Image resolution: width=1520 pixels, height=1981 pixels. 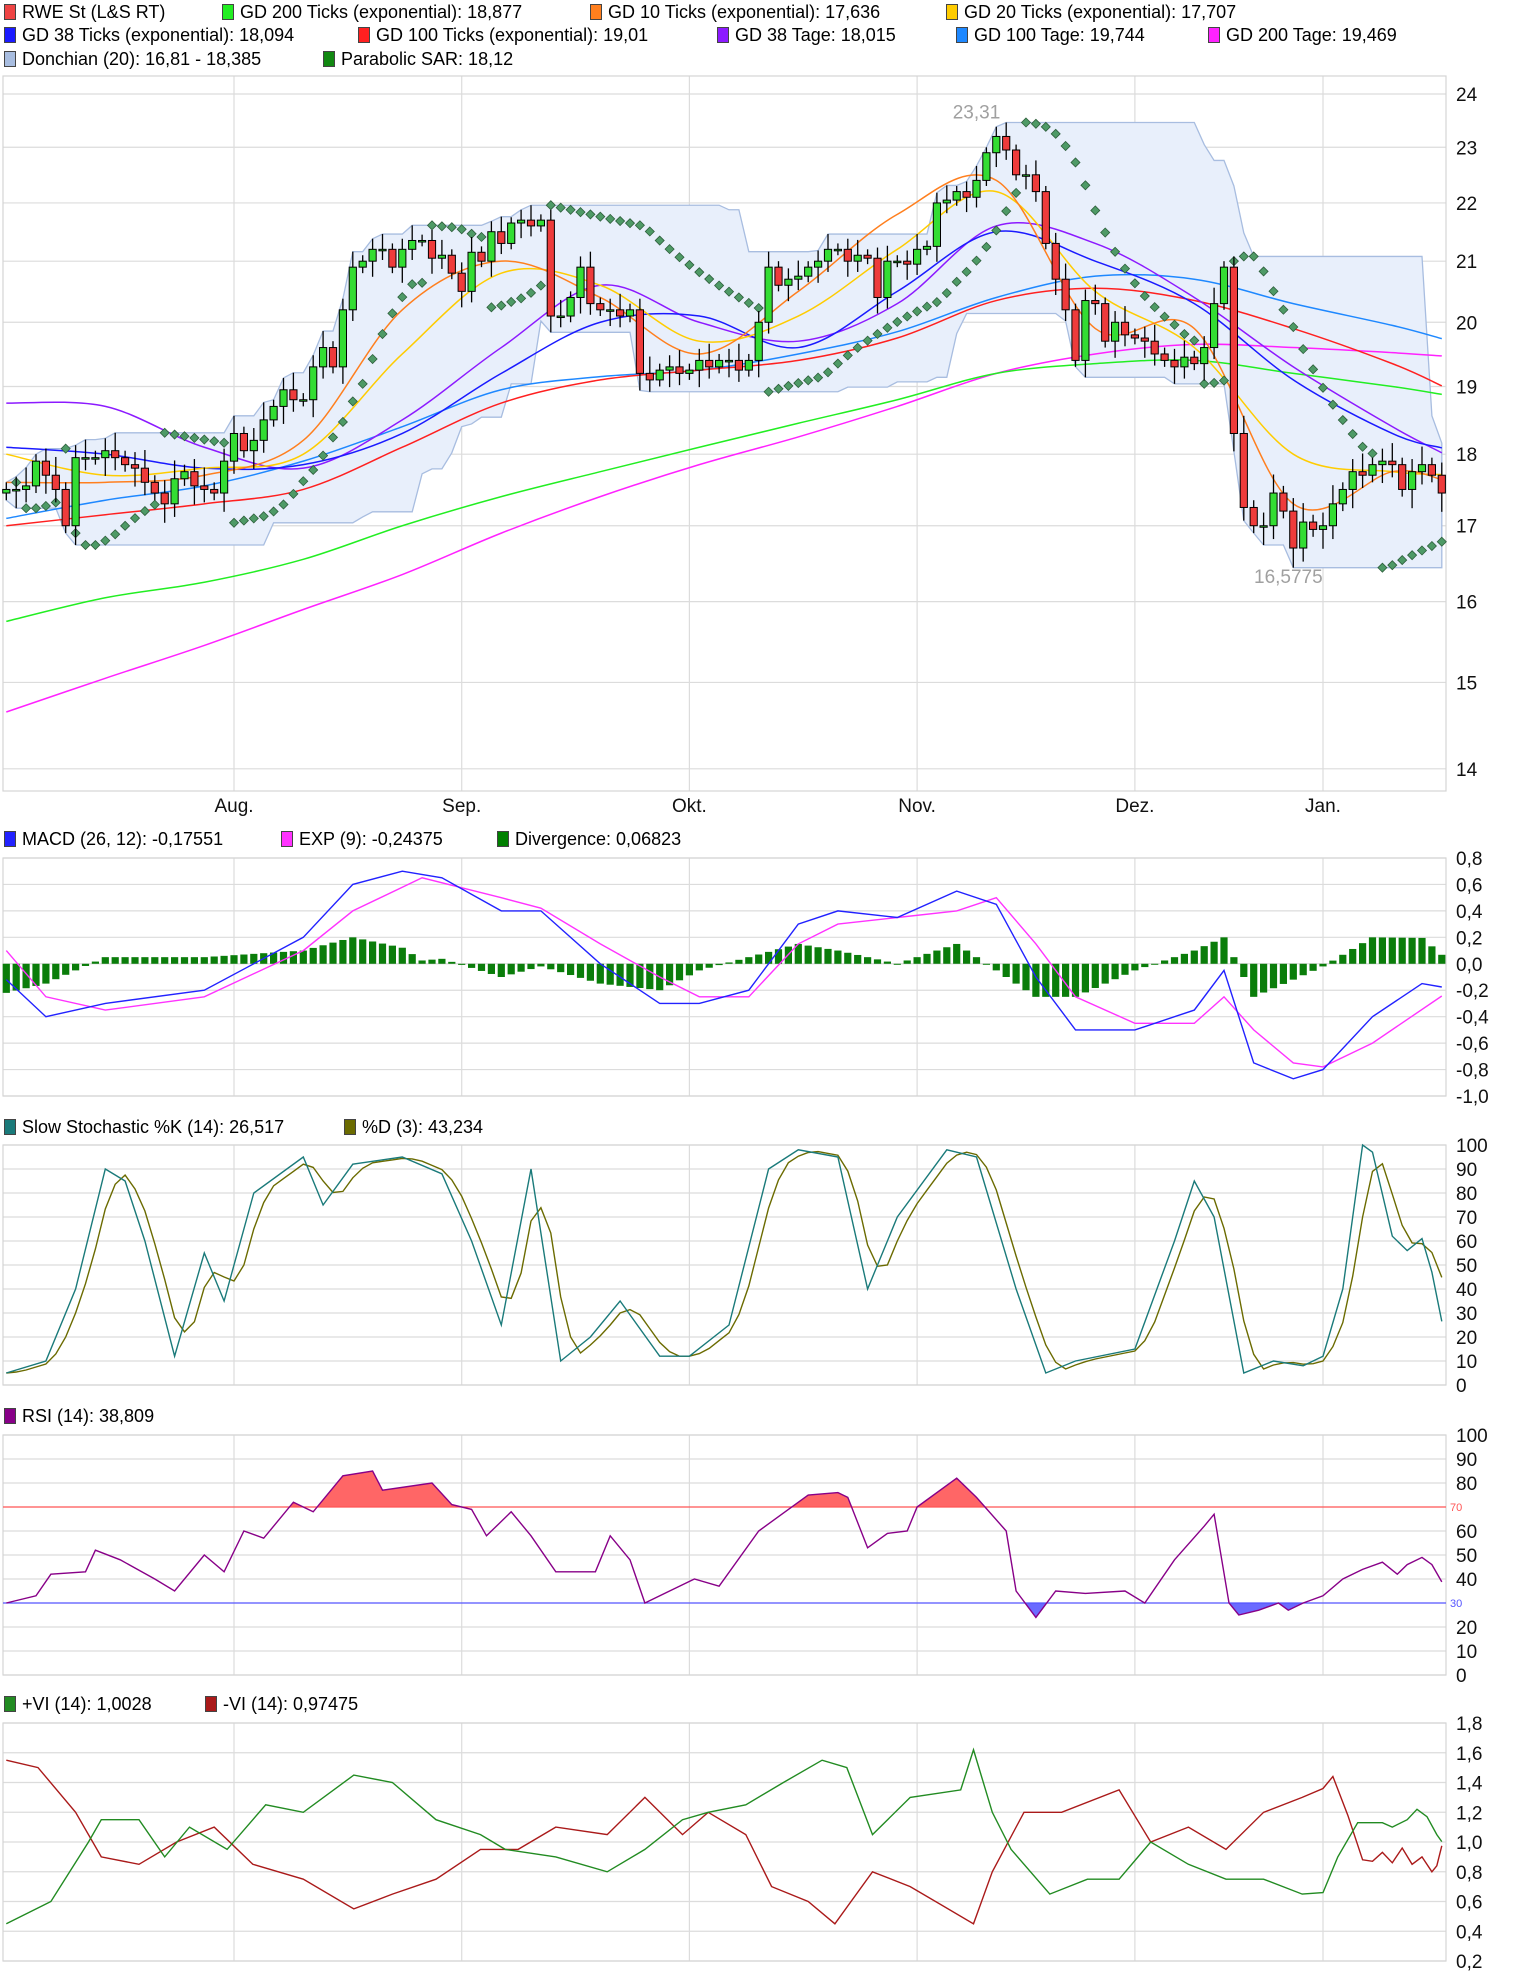 I want to click on price-axis-label: 23, so click(x=1466, y=148).